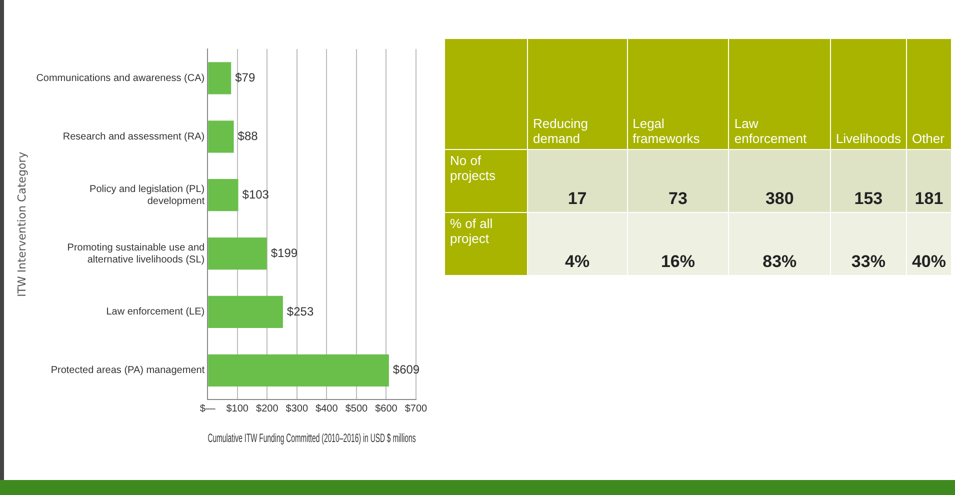  I want to click on x-tick-label: $300, so click(297, 408).